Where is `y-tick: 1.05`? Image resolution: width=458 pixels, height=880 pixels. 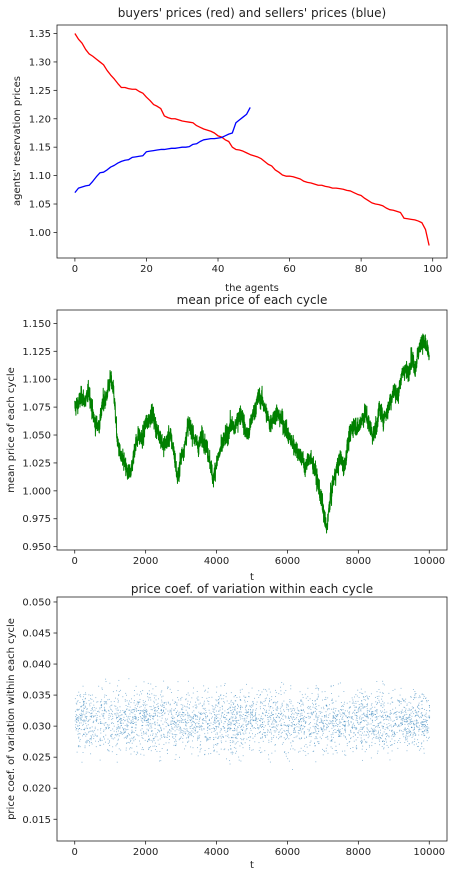 y-tick: 1.05 is located at coordinates (43, 205).